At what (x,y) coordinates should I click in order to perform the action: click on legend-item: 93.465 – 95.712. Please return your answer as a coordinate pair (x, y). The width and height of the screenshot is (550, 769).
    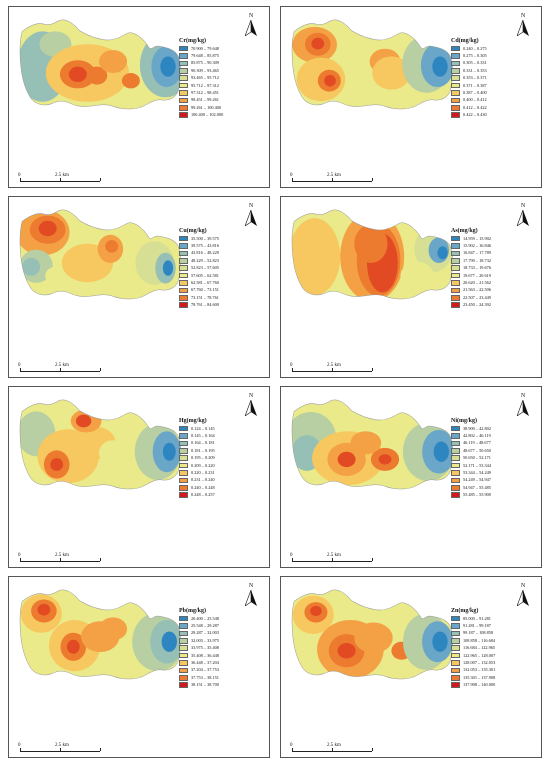
    Looking at the image, I should click on (214, 78).